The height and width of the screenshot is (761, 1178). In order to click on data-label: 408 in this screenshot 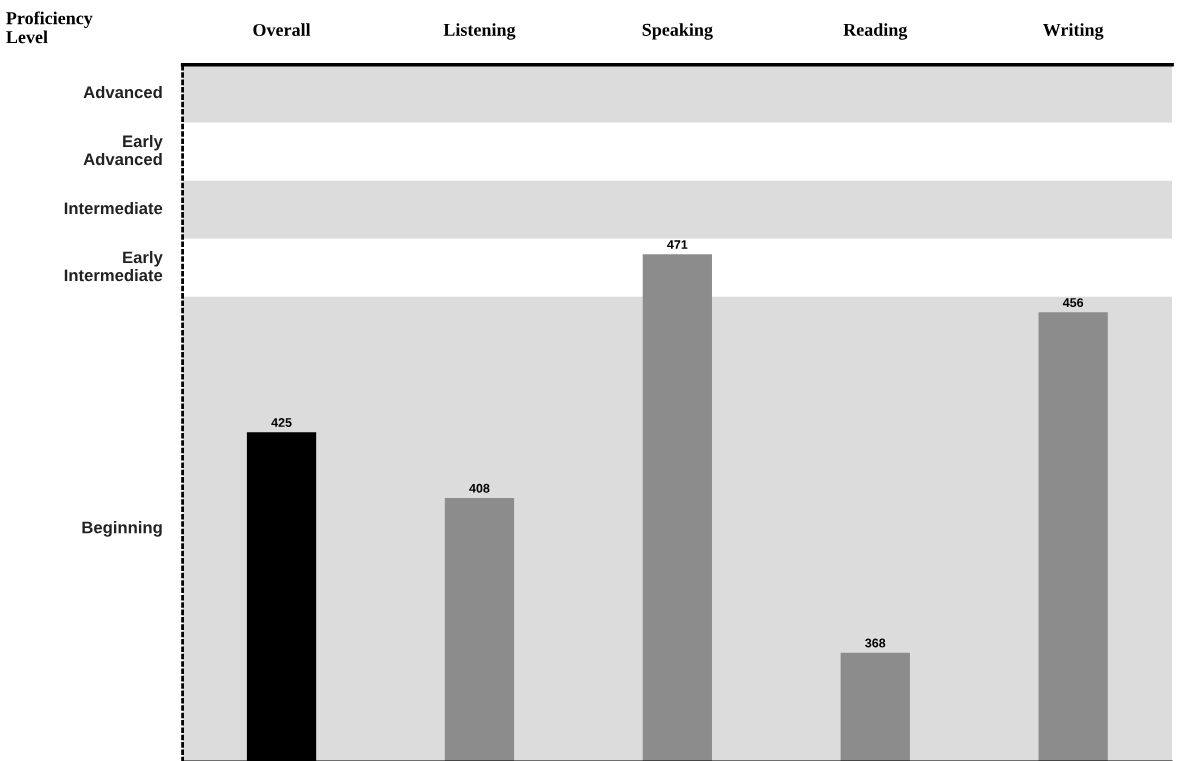, I will do `click(479, 488)`.